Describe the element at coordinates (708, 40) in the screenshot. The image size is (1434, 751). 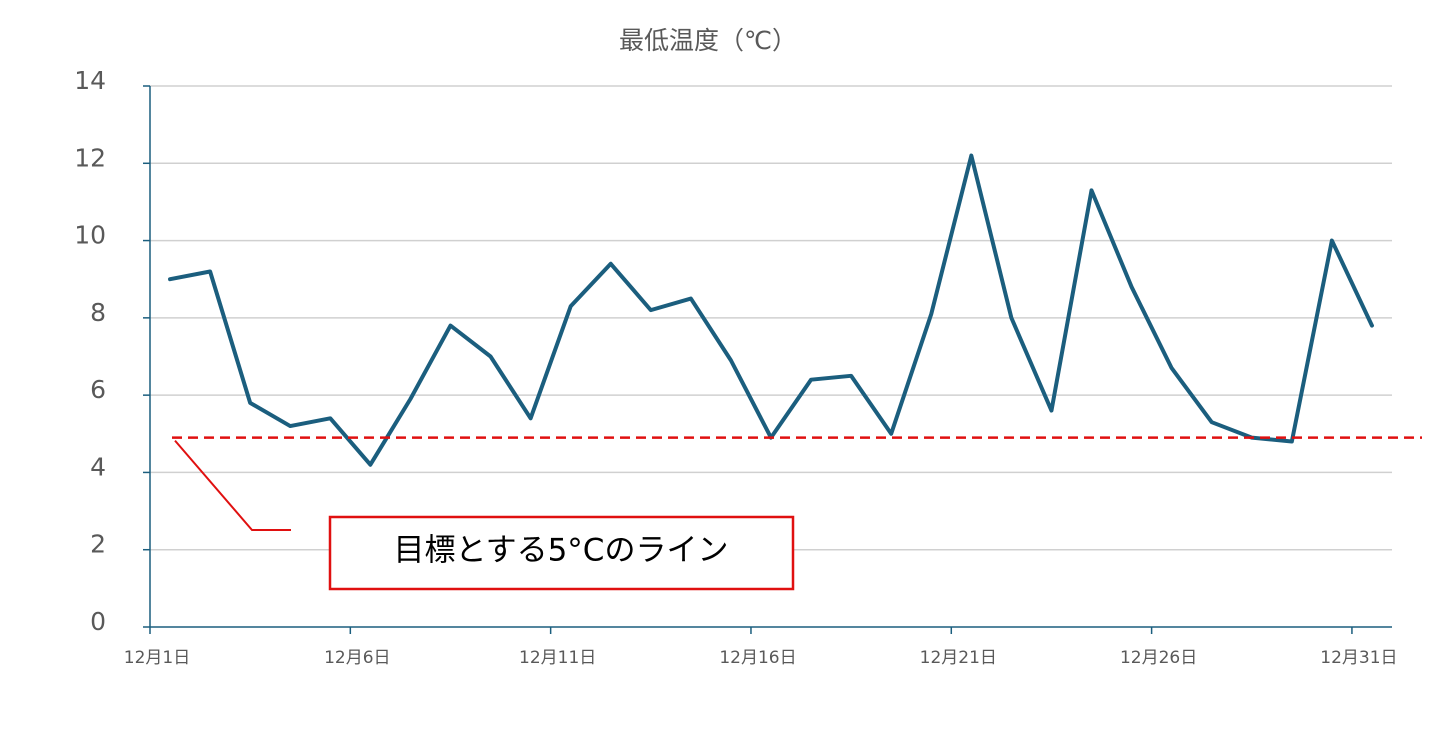
I see `chart-title: 最低温度（℃）` at that location.